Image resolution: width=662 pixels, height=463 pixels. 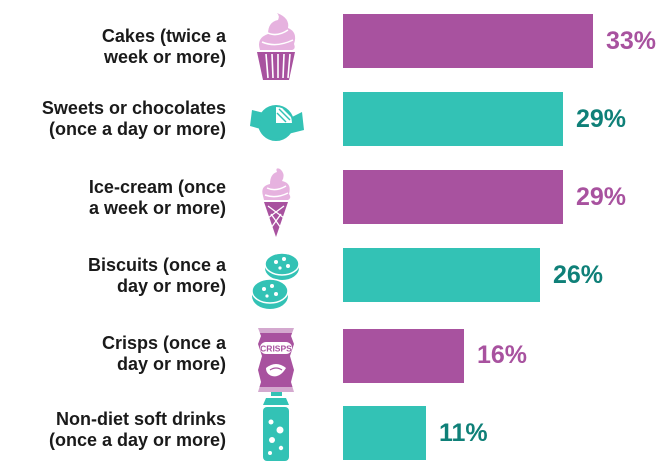 What do you see at coordinates (275, 280) in the screenshot?
I see `biscuits-icon` at bounding box center [275, 280].